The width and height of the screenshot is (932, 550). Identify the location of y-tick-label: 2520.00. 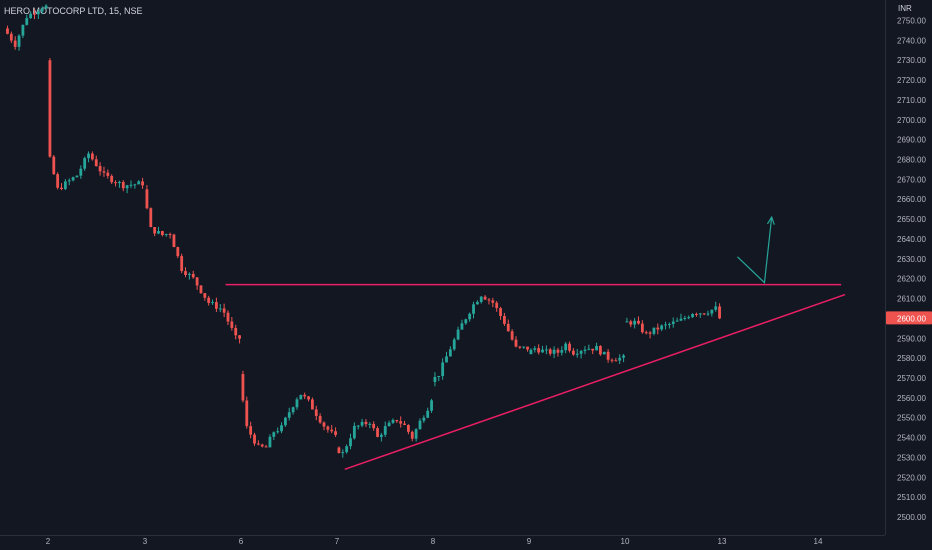
(911, 477).